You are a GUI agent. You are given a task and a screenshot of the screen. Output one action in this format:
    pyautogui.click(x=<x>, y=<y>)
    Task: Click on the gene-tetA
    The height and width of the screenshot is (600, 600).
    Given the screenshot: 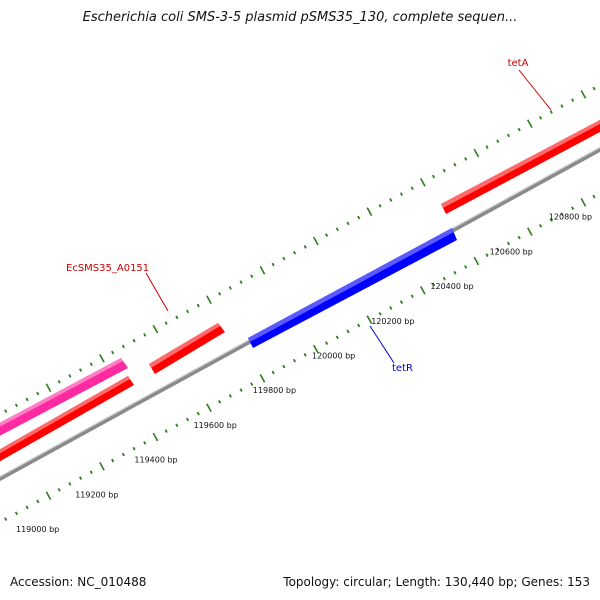 What is the action you would take?
    pyautogui.click(x=520, y=167)
    